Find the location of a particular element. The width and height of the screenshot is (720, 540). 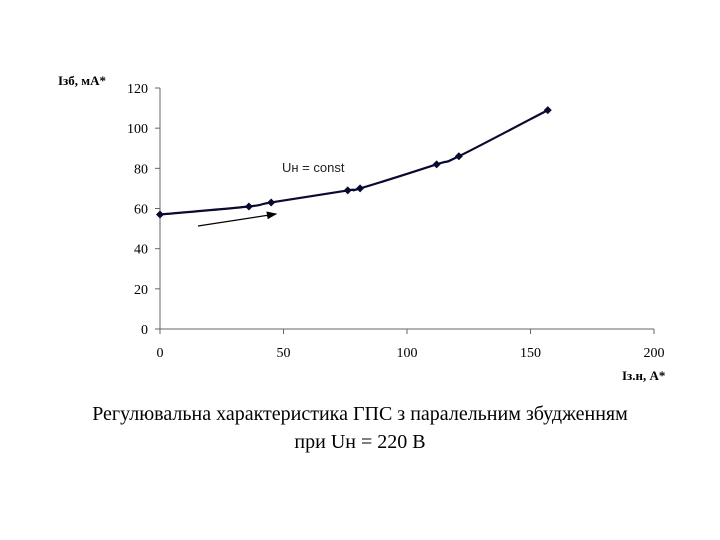

x-ticks: 0 50 100 150 200 is located at coordinates (411, 345).